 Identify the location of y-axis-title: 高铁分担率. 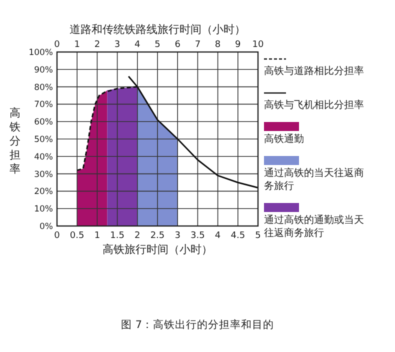
(14, 141).